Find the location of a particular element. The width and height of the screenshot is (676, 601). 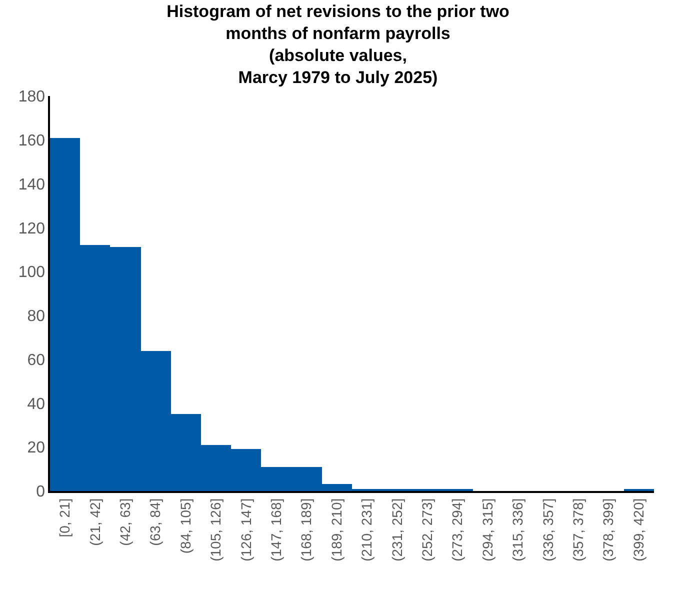

x-tick-label: (84, 105] is located at coordinates (185, 526).